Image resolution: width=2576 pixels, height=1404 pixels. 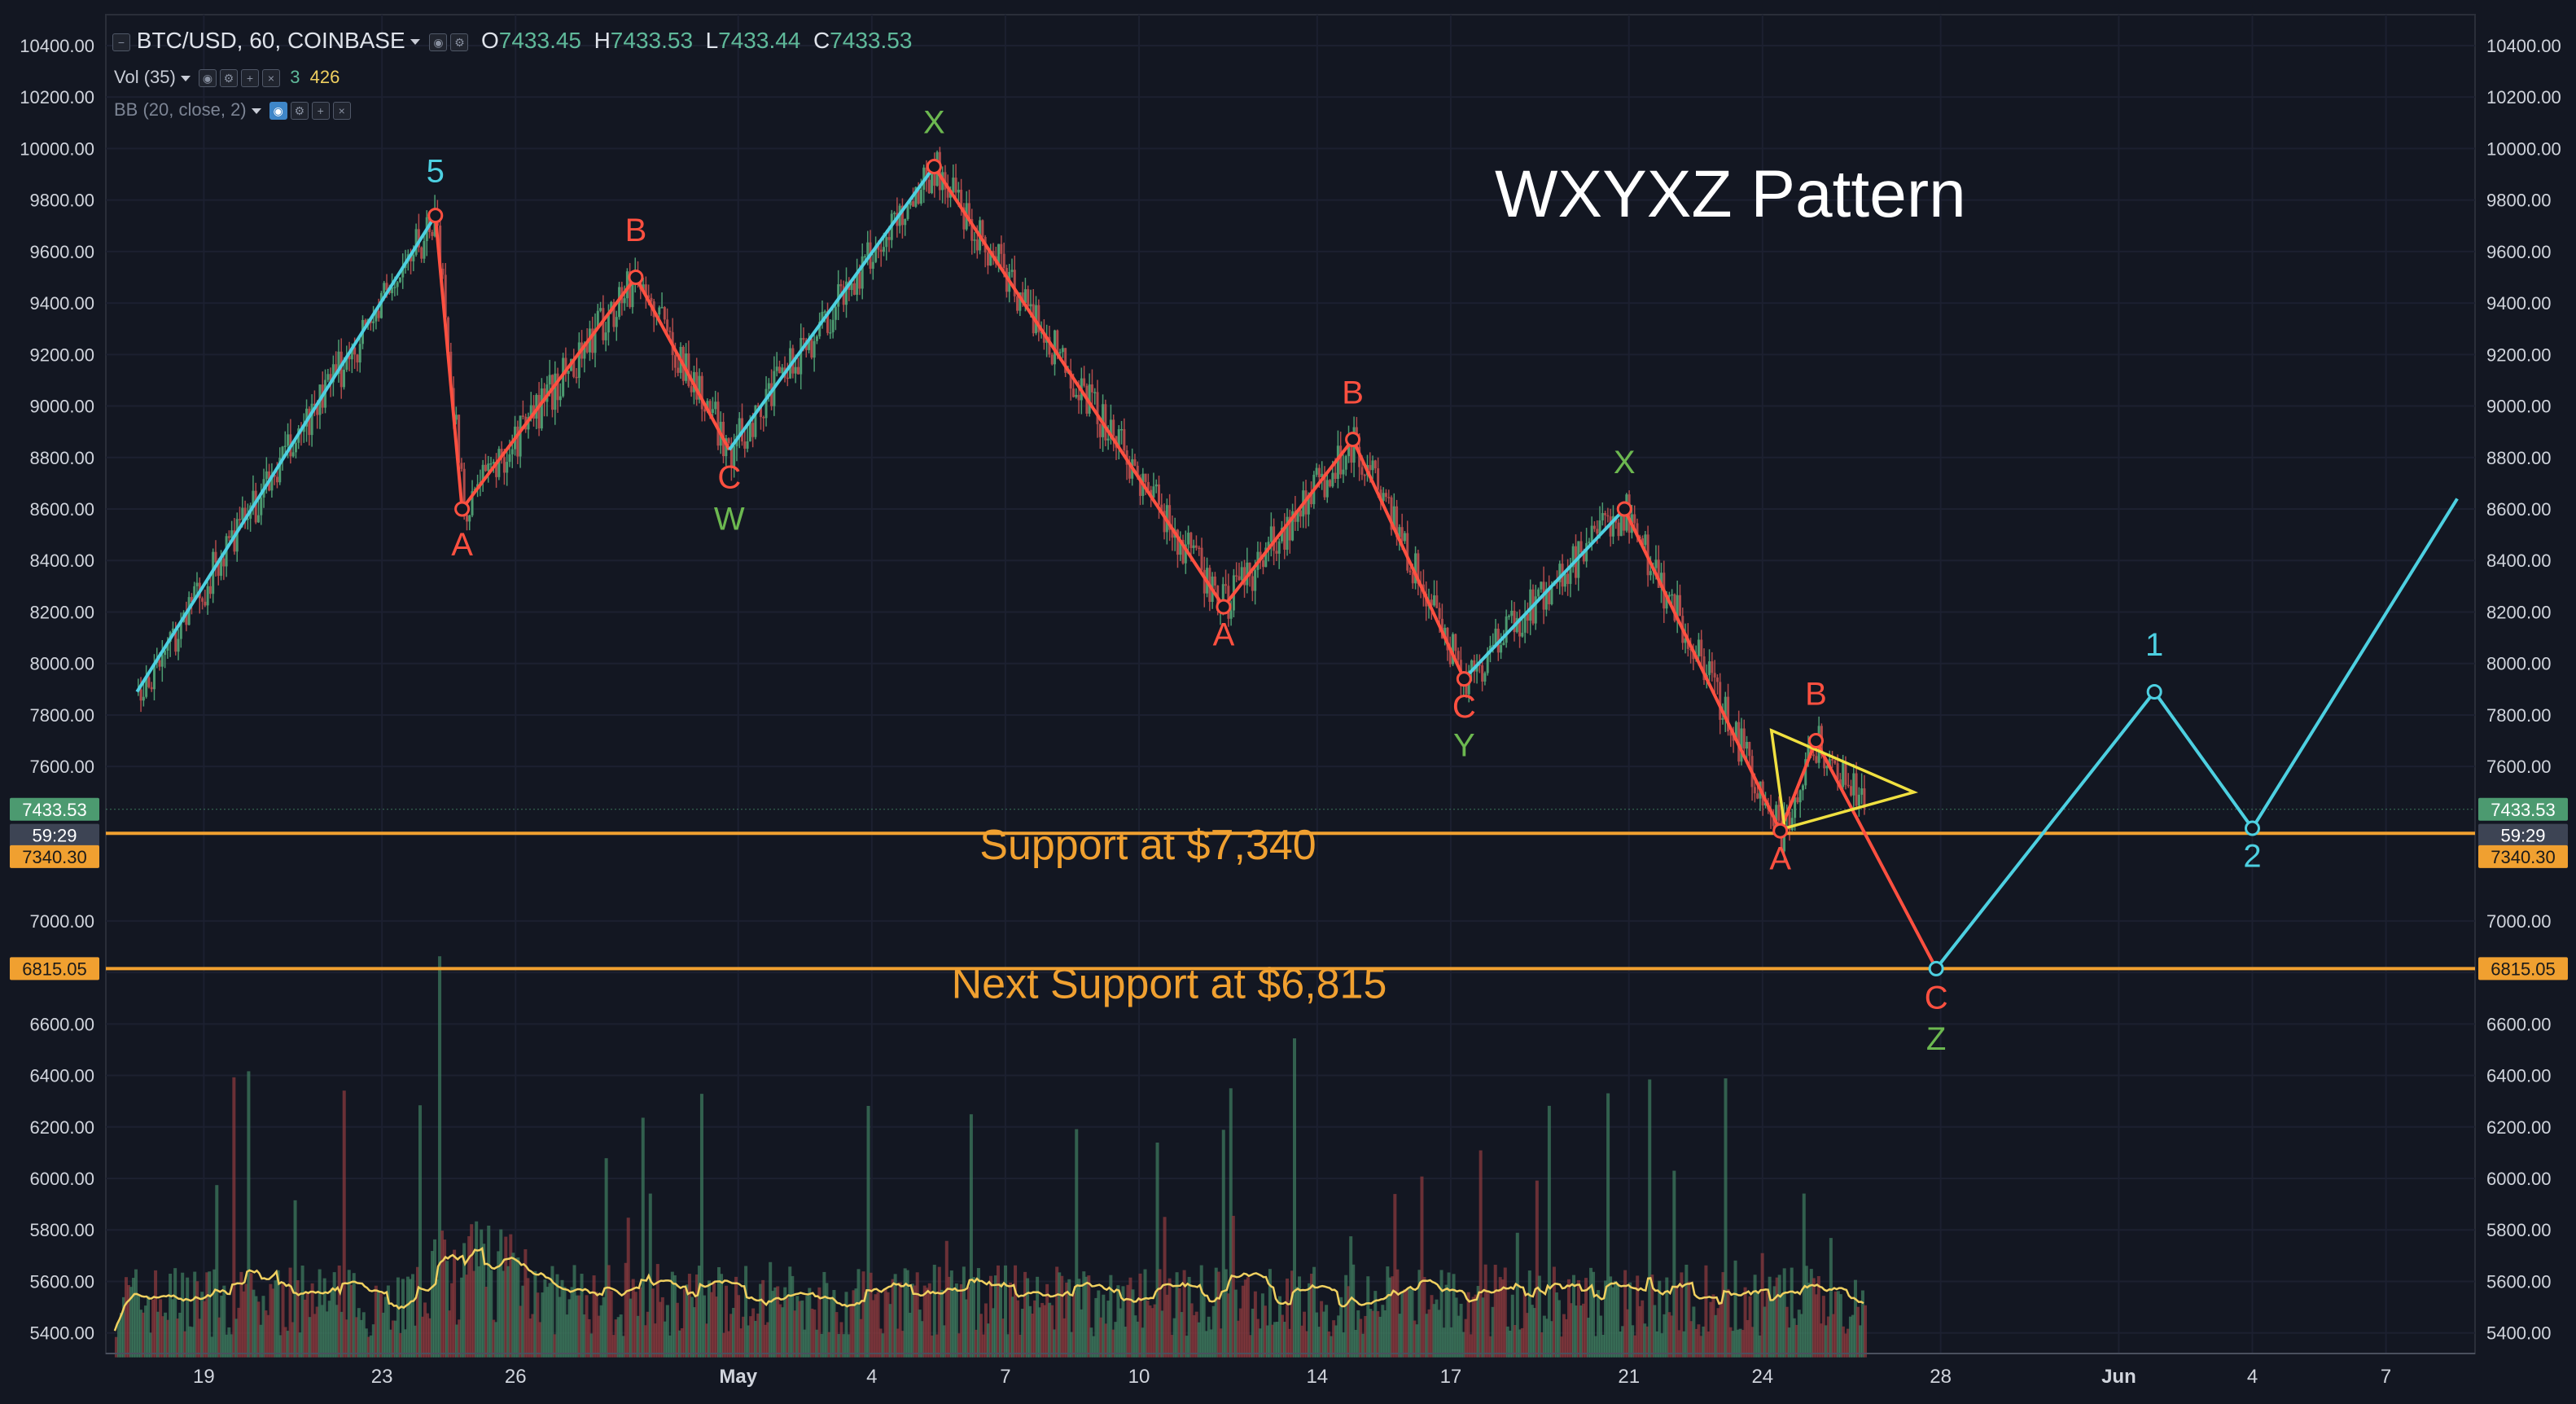 What do you see at coordinates (2519, 664) in the screenshot?
I see `y-tick-label-right: 8000.00` at bounding box center [2519, 664].